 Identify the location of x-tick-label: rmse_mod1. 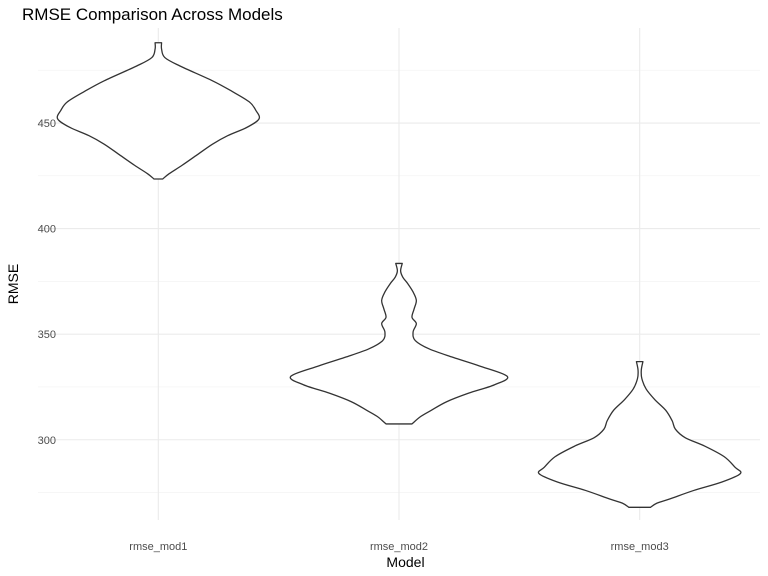
(158, 547).